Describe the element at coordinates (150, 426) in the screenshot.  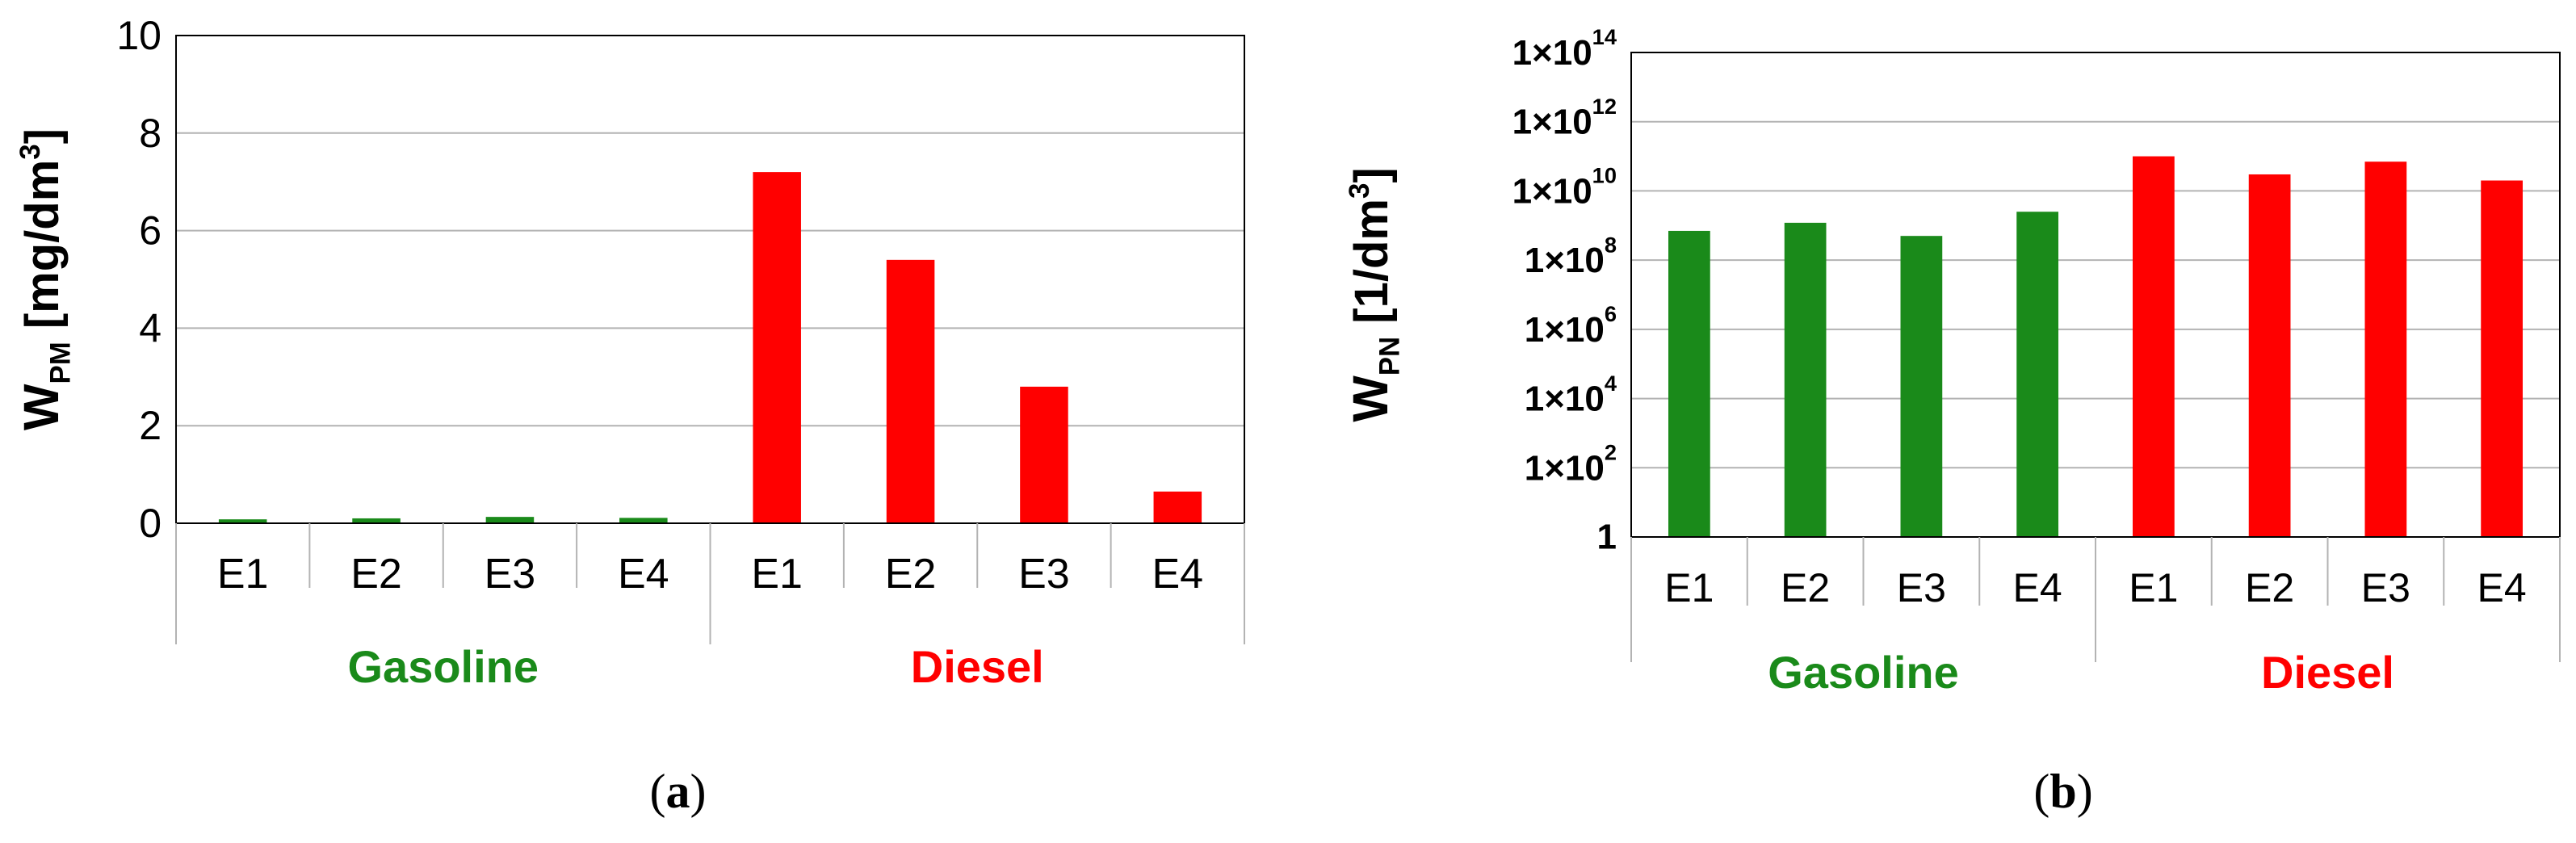
I see `y-tick-label: 2` at that location.